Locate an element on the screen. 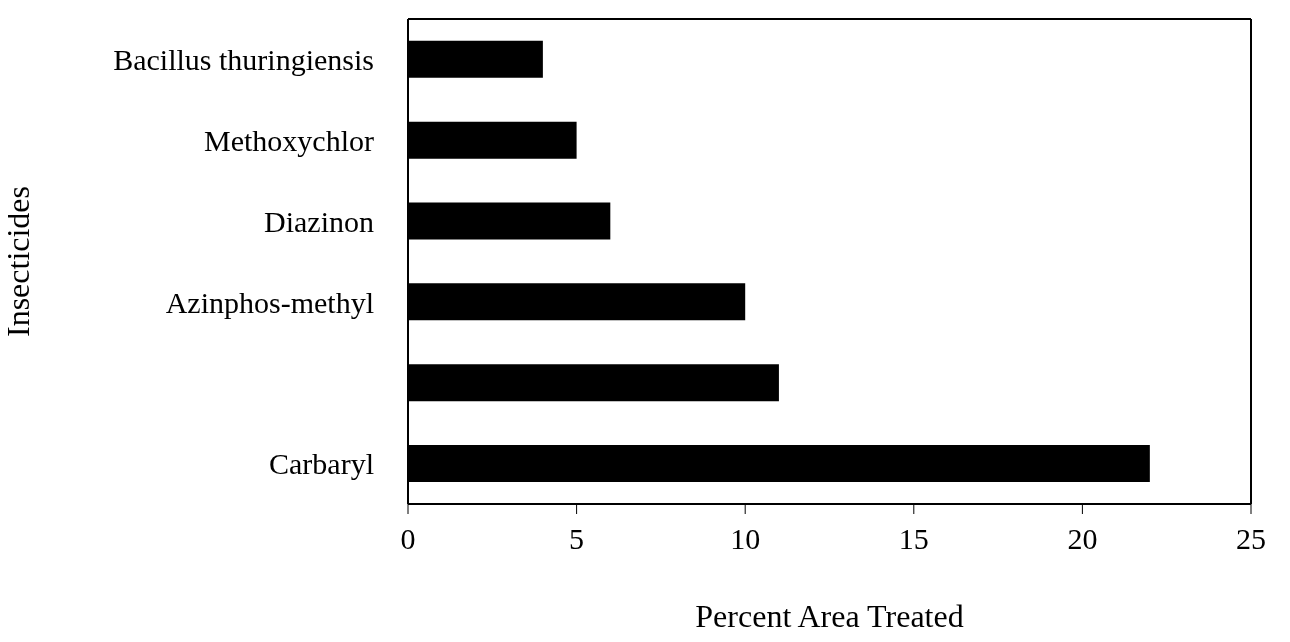 The image size is (1290, 642). x-axis-title: Percent Area Treated is located at coordinates (829, 615).